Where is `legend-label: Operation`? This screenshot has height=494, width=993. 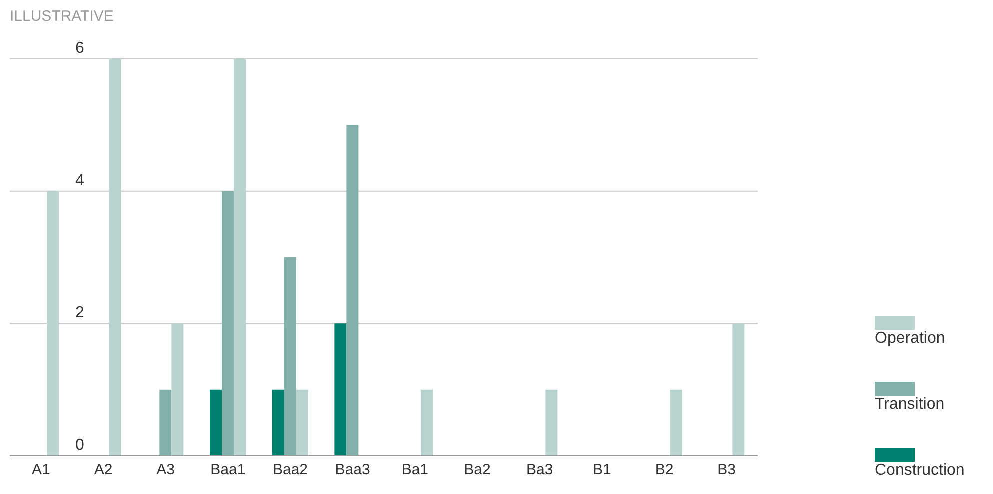 legend-label: Operation is located at coordinates (910, 339).